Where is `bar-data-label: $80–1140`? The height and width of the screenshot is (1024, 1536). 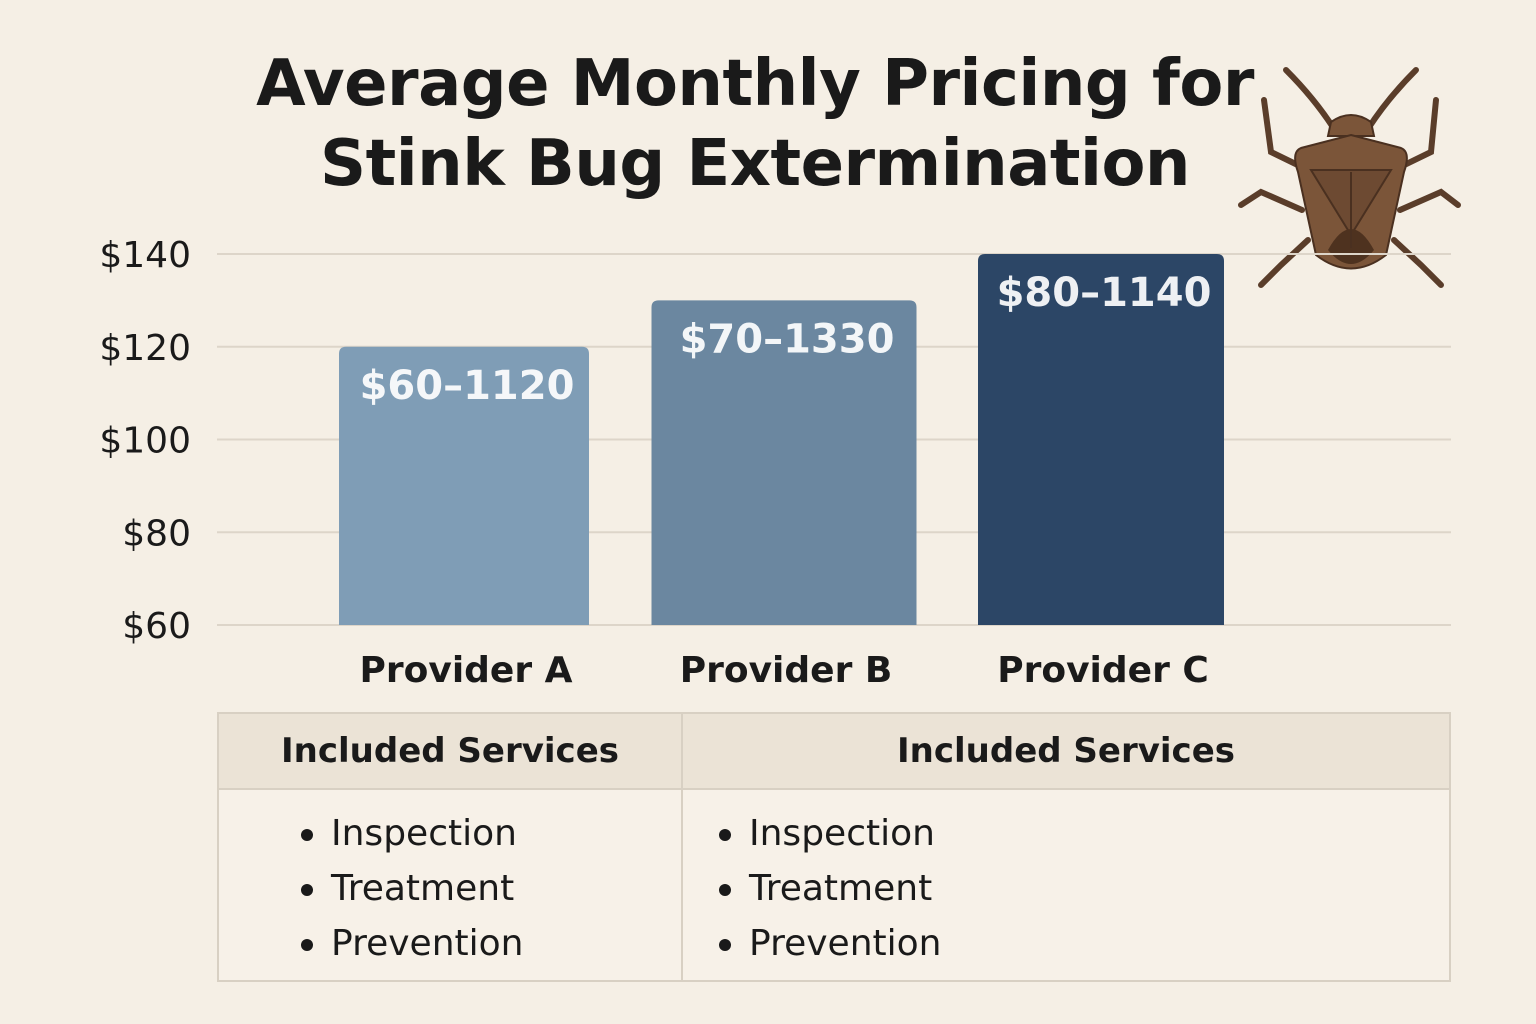
bar-data-label: $80–1140 is located at coordinates (1104, 293).